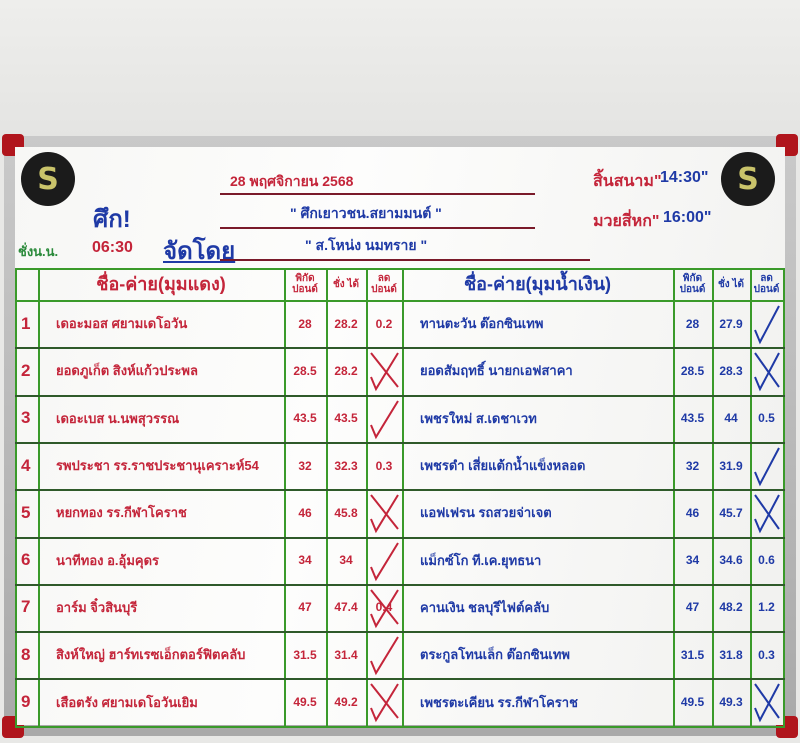 Image resolution: width=800 pixels, height=743 pixels. What do you see at coordinates (26, 370) in the screenshot?
I see `bout-number: 2` at bounding box center [26, 370].